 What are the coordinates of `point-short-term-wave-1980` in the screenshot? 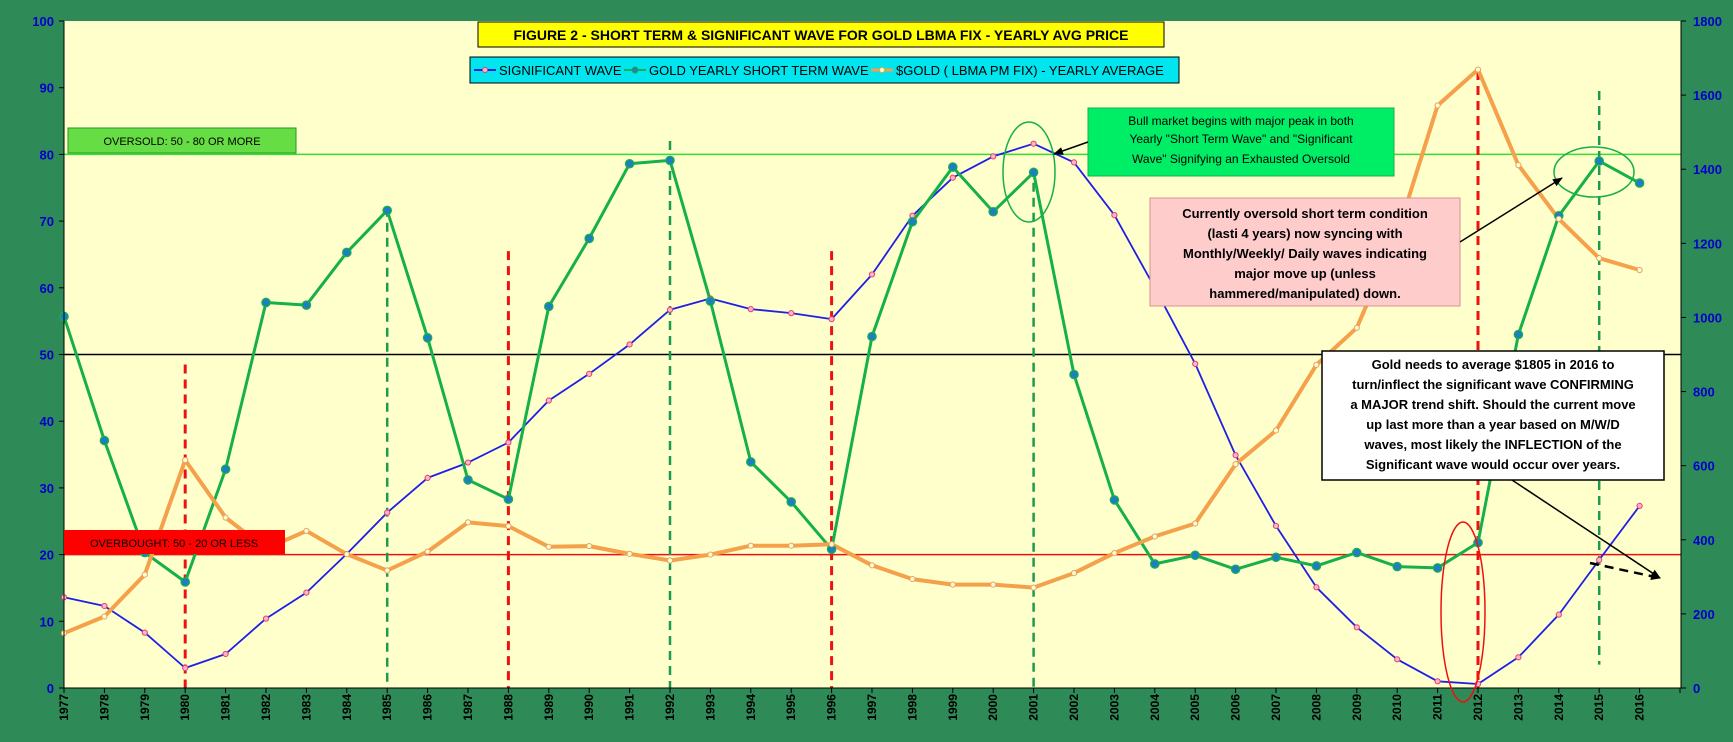 It's located at (185, 582).